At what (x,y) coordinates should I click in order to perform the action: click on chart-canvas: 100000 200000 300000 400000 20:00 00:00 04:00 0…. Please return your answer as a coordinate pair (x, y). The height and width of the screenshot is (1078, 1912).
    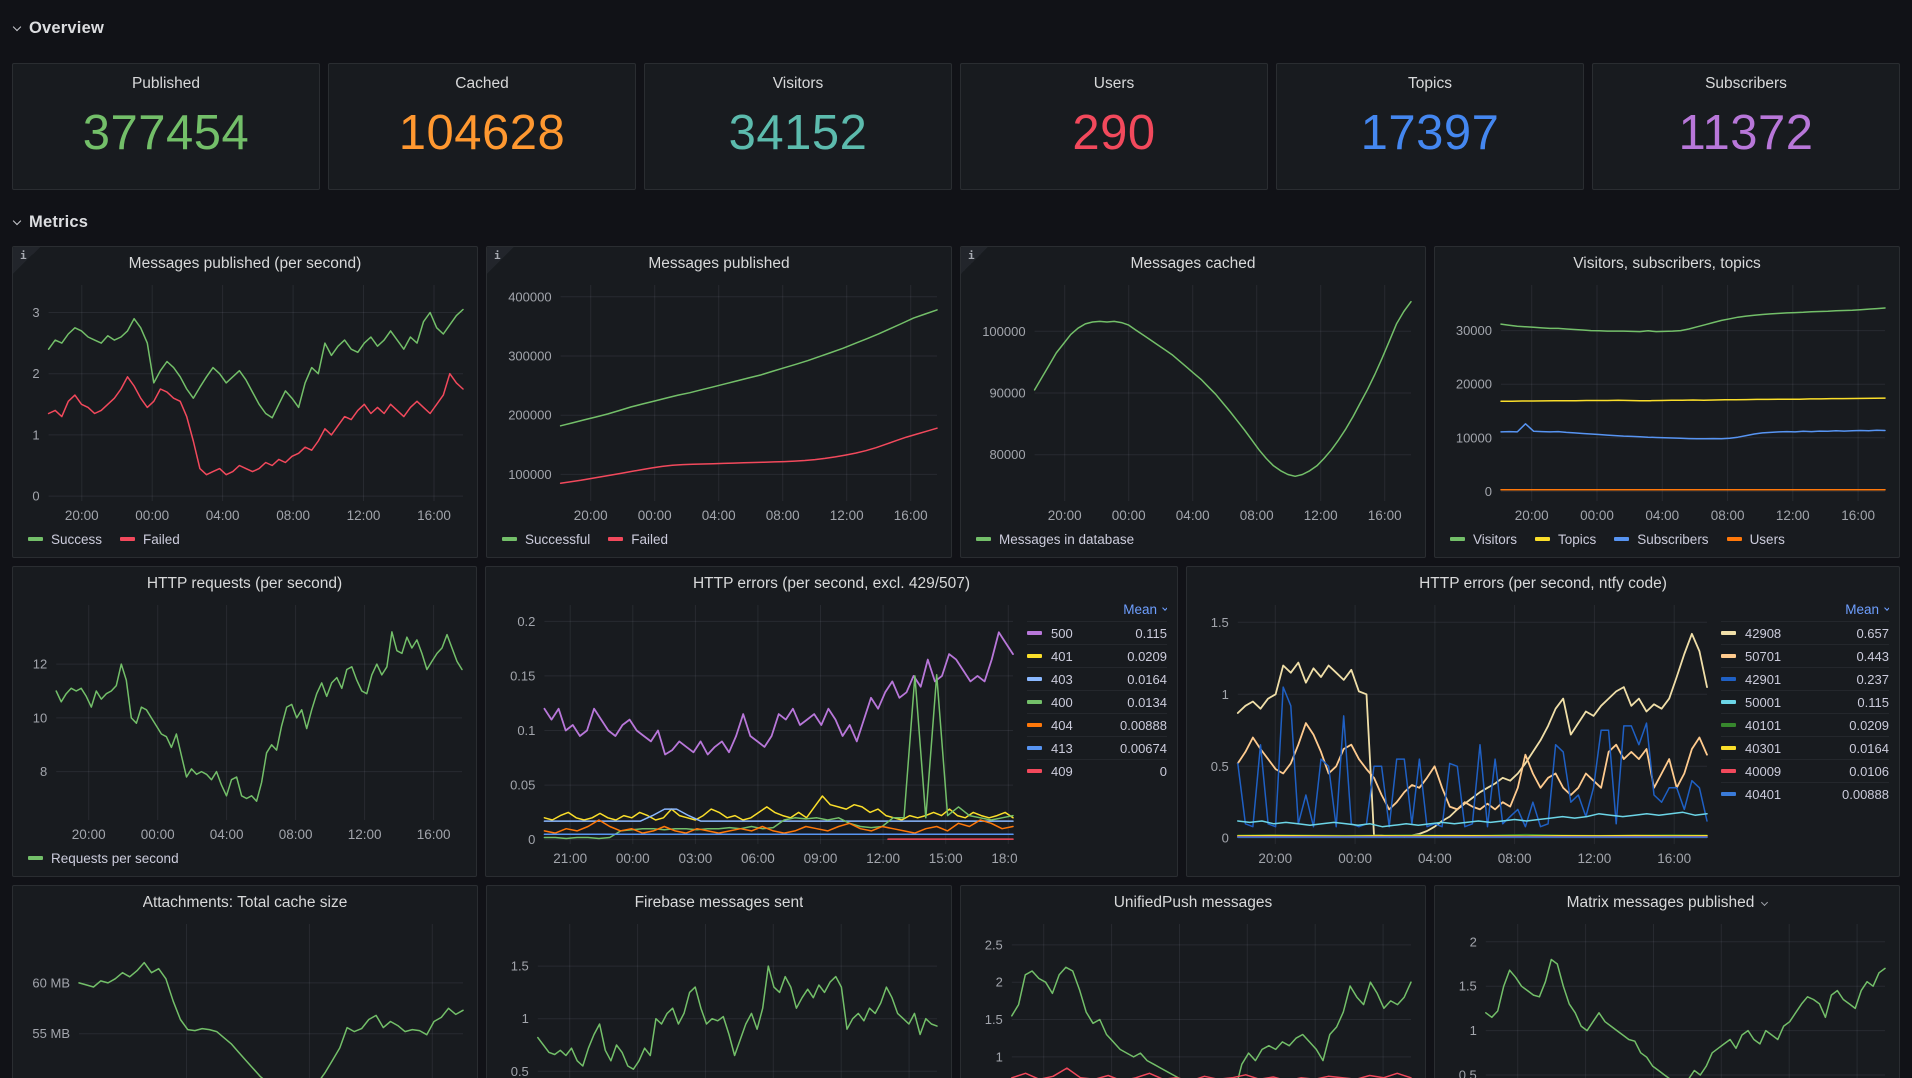
    Looking at the image, I should click on (719, 402).